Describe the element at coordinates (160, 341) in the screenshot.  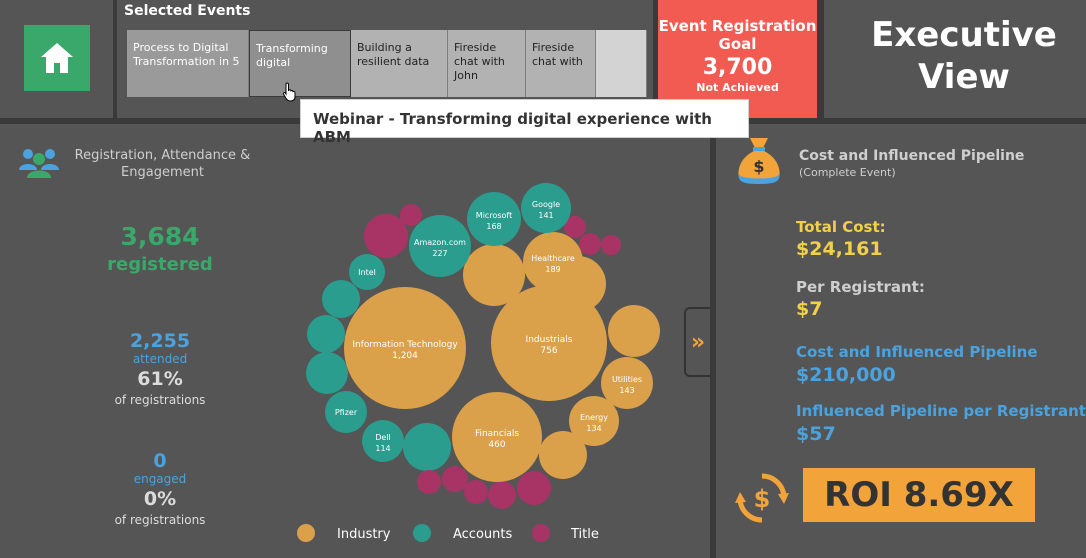
I see `attended-count: 2,255` at that location.